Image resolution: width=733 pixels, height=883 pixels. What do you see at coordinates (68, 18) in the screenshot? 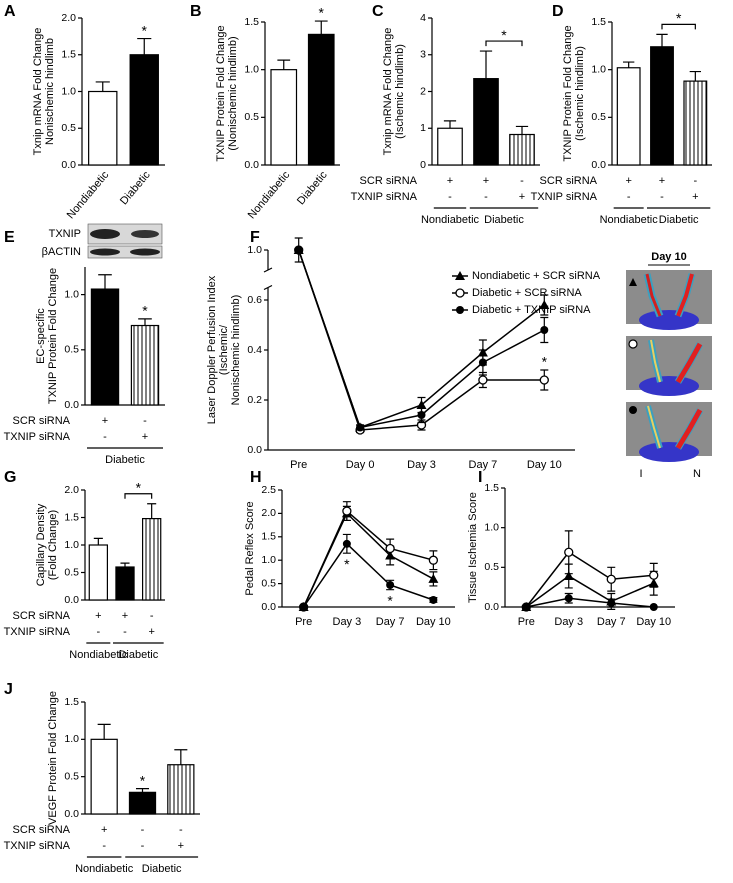
I see `y-tick-label: 2.0` at bounding box center [68, 18].